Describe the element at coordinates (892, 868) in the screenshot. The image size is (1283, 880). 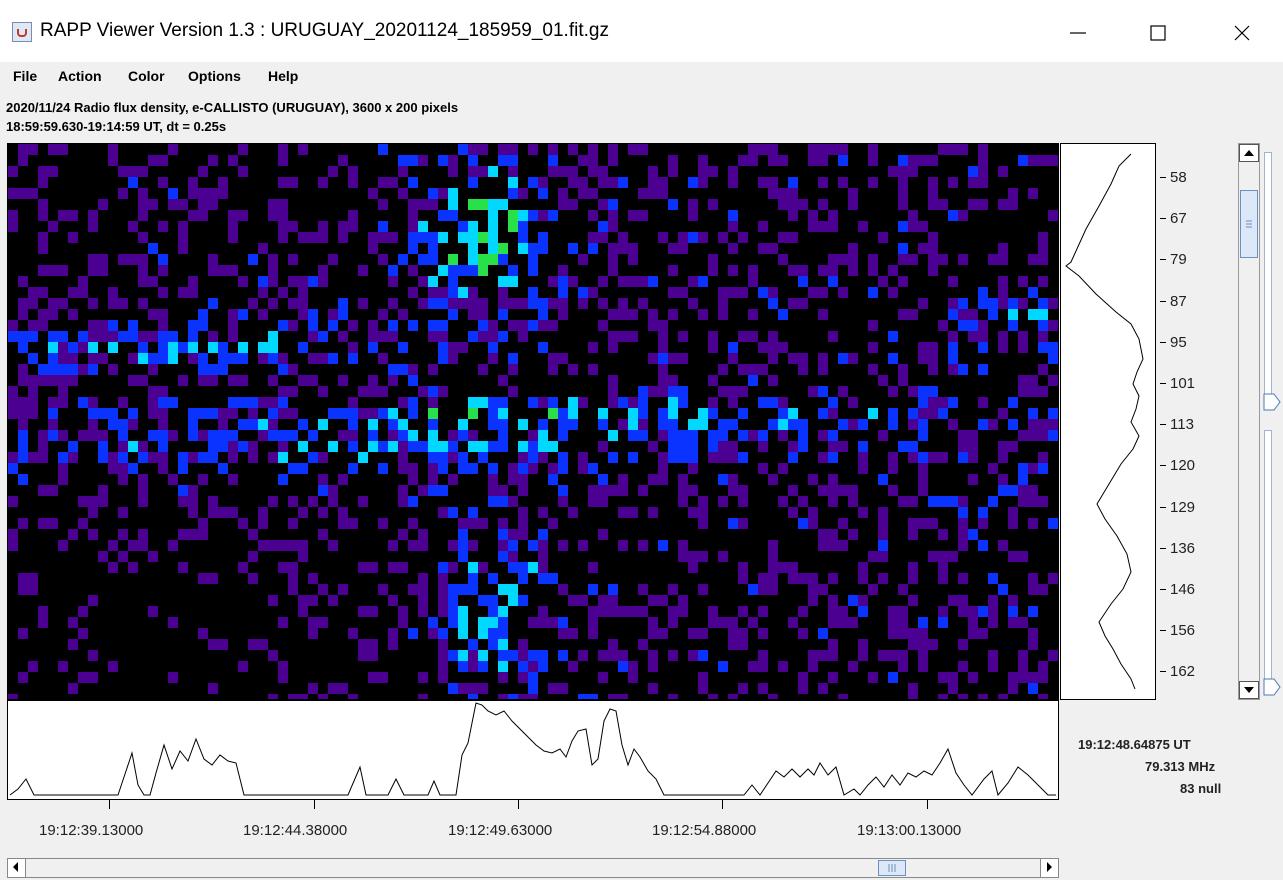
I see `horizontal-scroll-thumb` at that location.